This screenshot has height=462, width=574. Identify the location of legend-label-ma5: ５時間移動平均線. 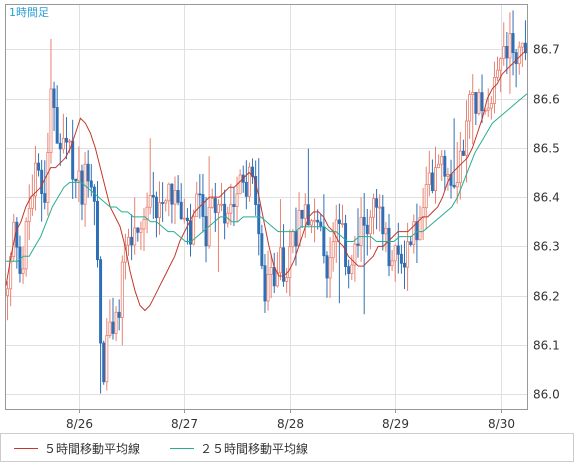
(92, 448).